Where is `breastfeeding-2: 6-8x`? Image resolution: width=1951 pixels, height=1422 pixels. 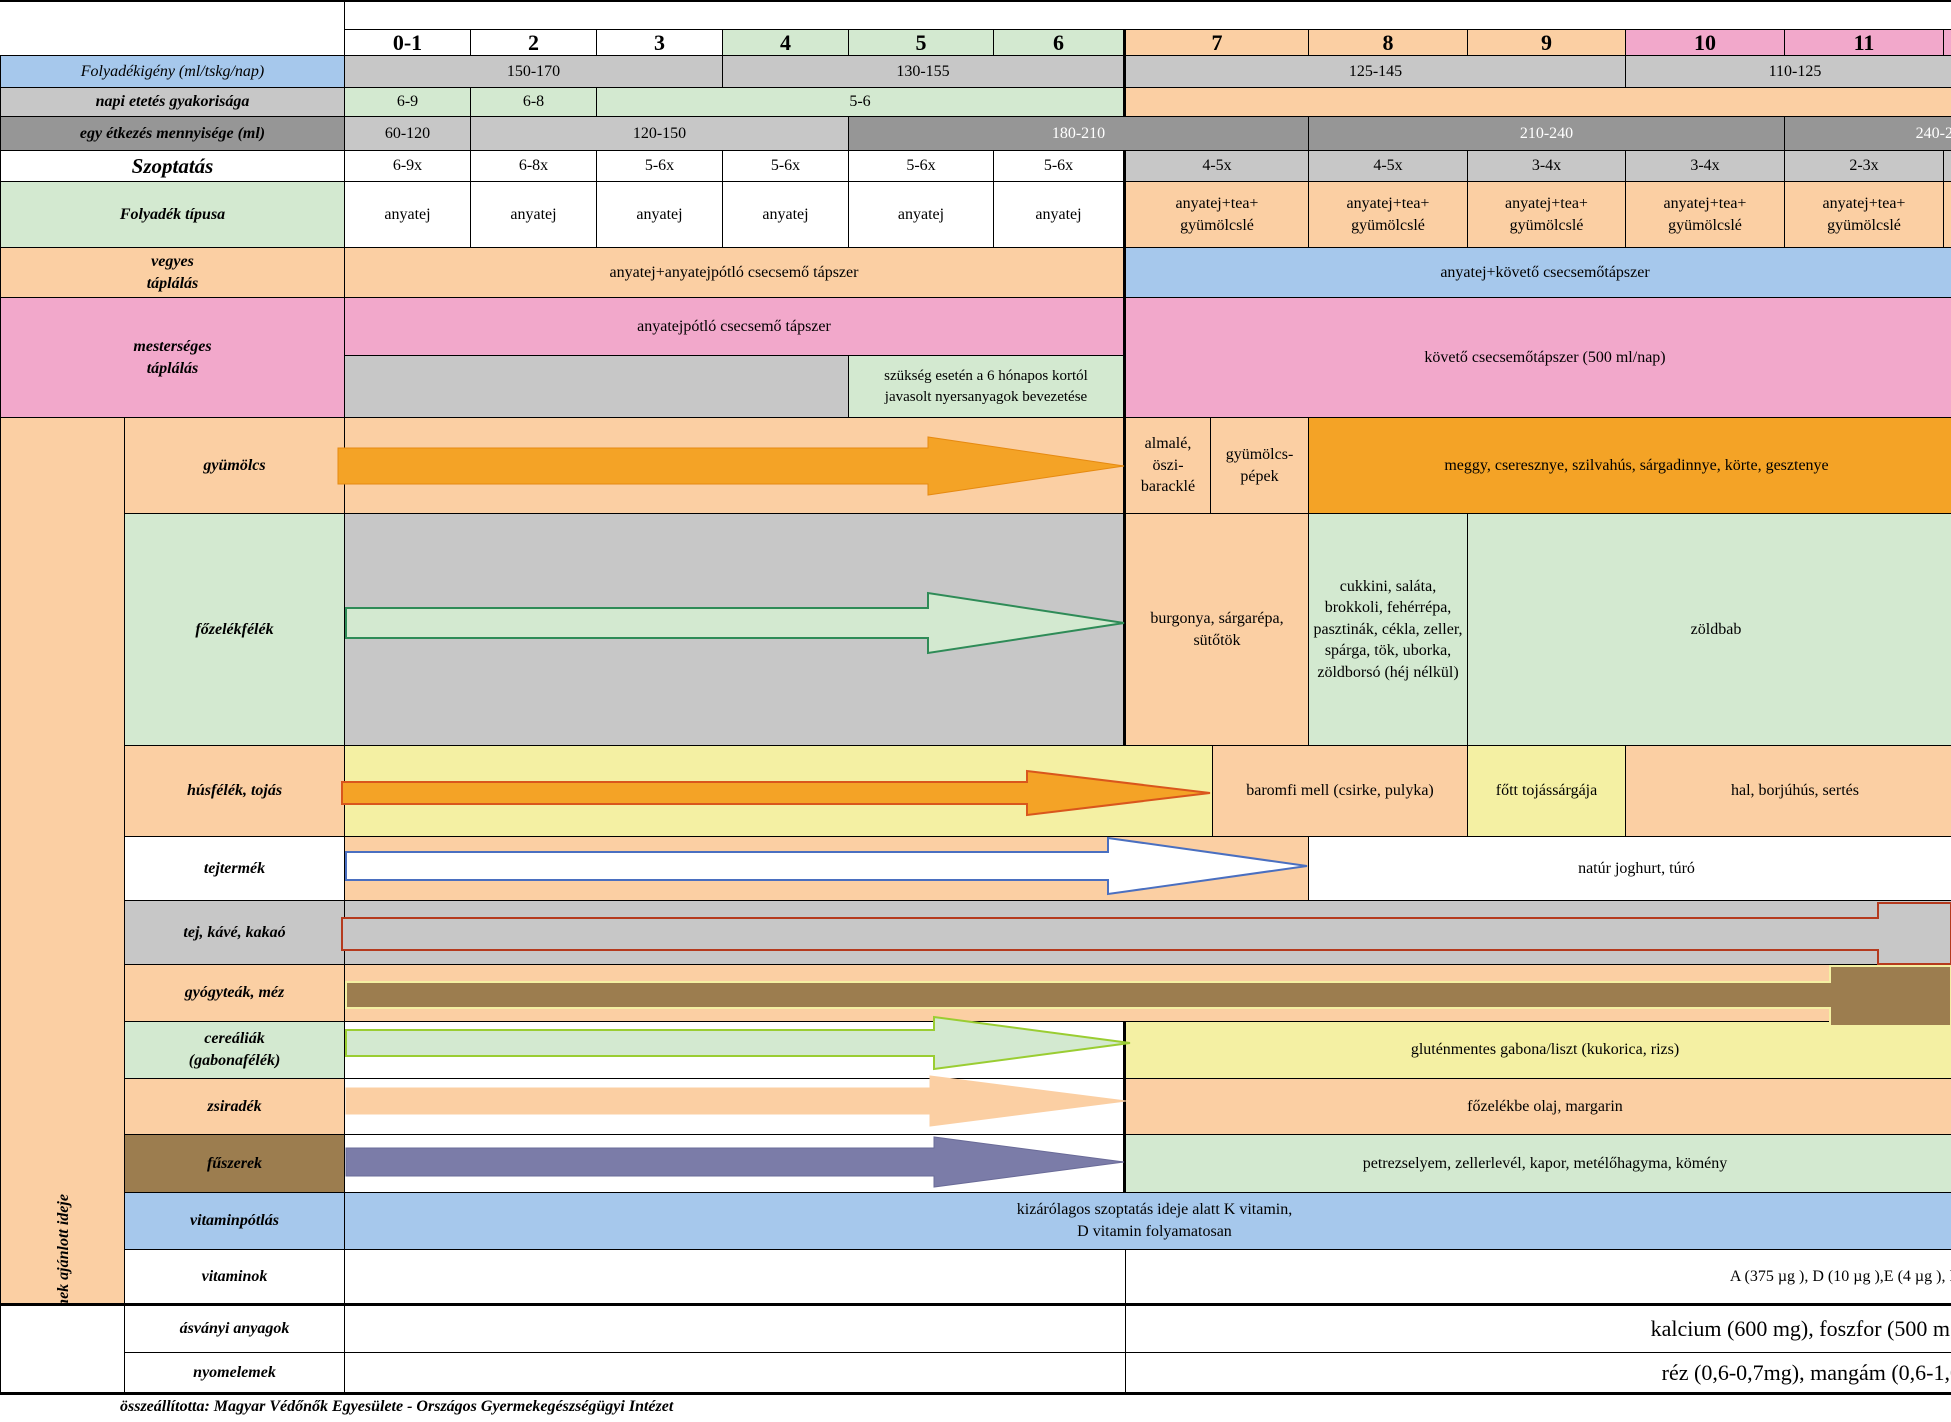 breastfeeding-2: 6-8x is located at coordinates (533, 166).